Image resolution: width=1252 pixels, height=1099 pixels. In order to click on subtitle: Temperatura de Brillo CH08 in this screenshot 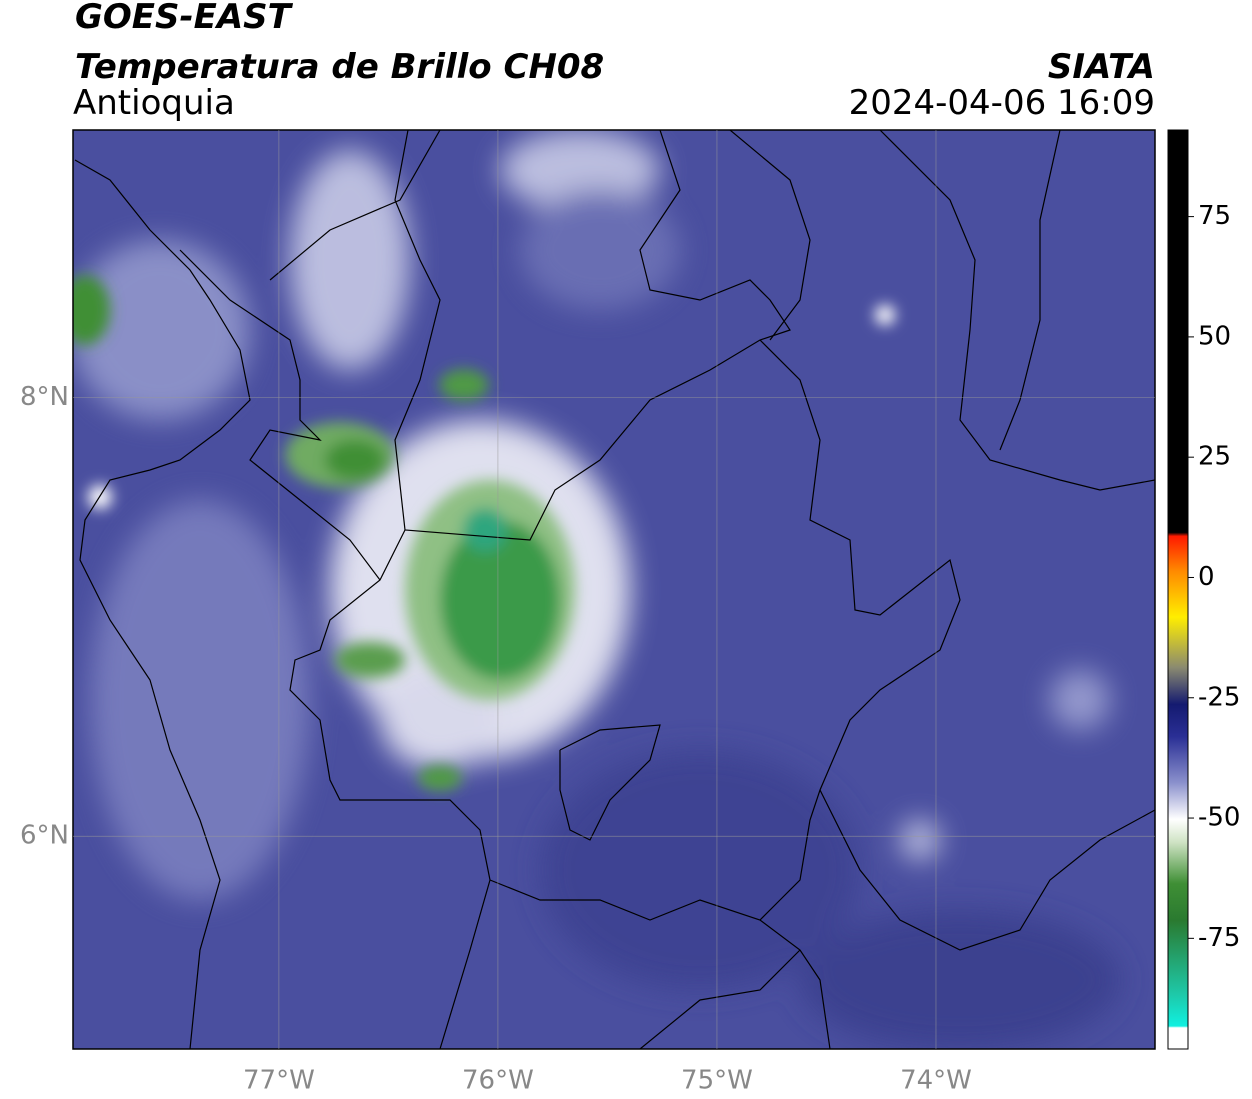, I will do `click(339, 67)`.